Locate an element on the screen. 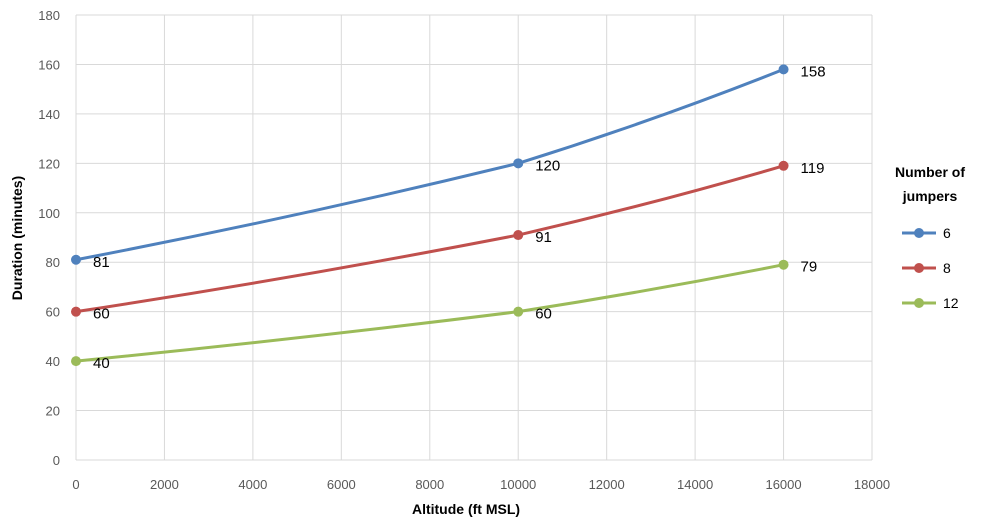 This screenshot has width=983, height=523. data-label: 79 is located at coordinates (809, 267).